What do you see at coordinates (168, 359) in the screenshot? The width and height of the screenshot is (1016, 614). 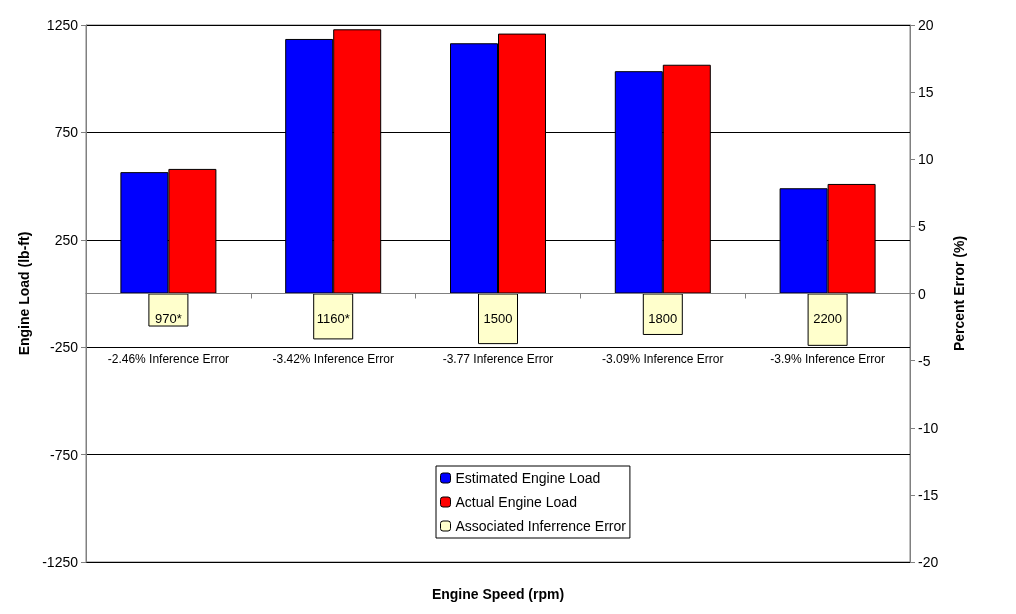 I see `data-label: -2.46% Inference Error` at bounding box center [168, 359].